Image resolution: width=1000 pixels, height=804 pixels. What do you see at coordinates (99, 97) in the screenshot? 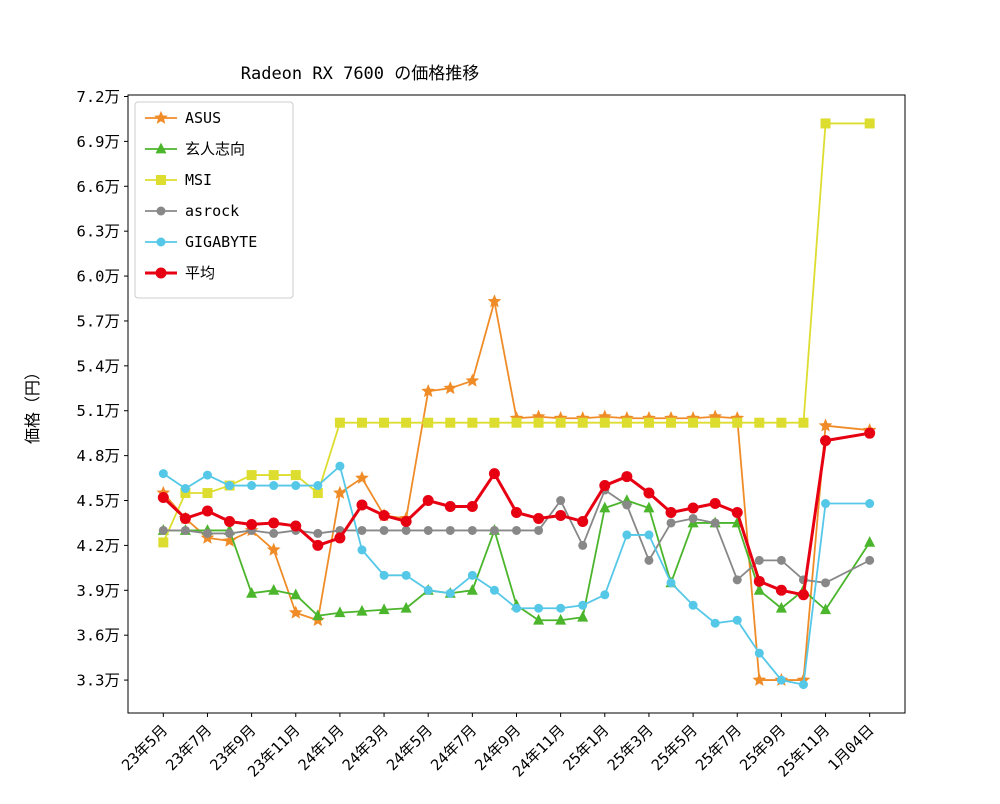
I see `y-tick-label: 7.2万` at bounding box center [99, 97].